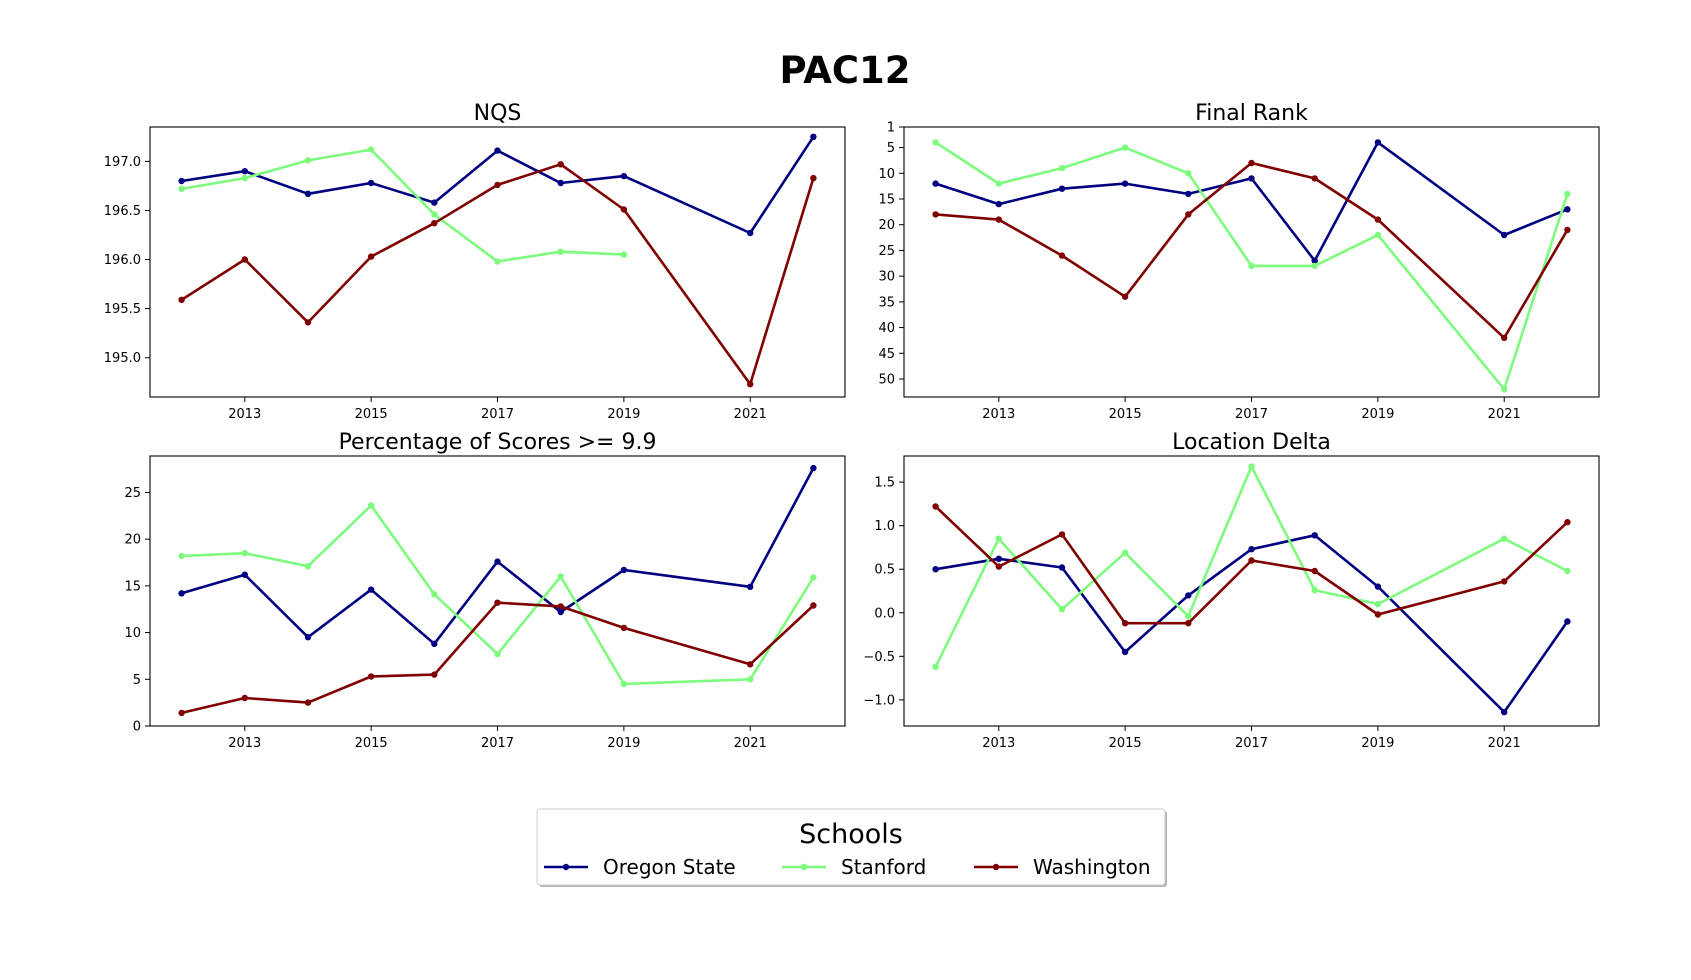  Describe the element at coordinates (845, 70) in the screenshot. I see `figure-title: PAC12` at that location.